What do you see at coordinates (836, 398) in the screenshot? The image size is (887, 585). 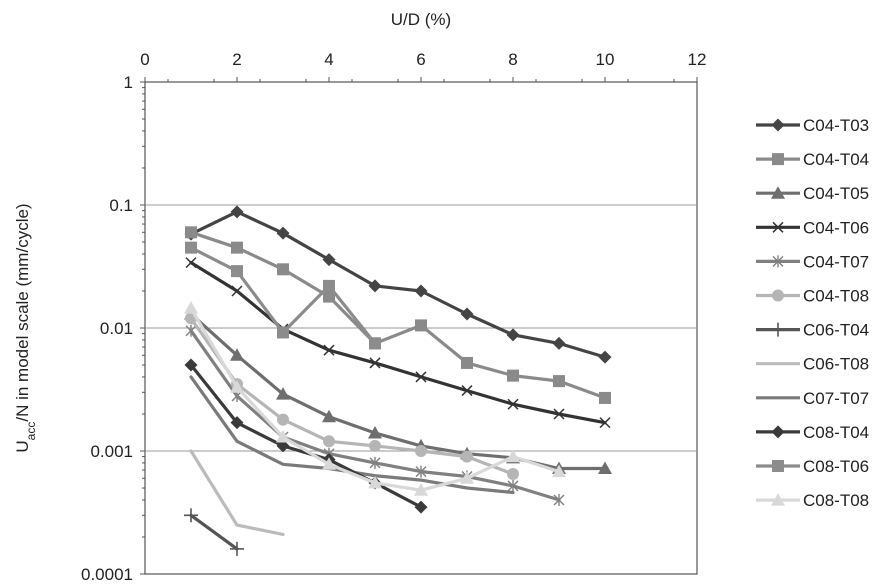 I see `legend-label: C07-T07` at bounding box center [836, 398].